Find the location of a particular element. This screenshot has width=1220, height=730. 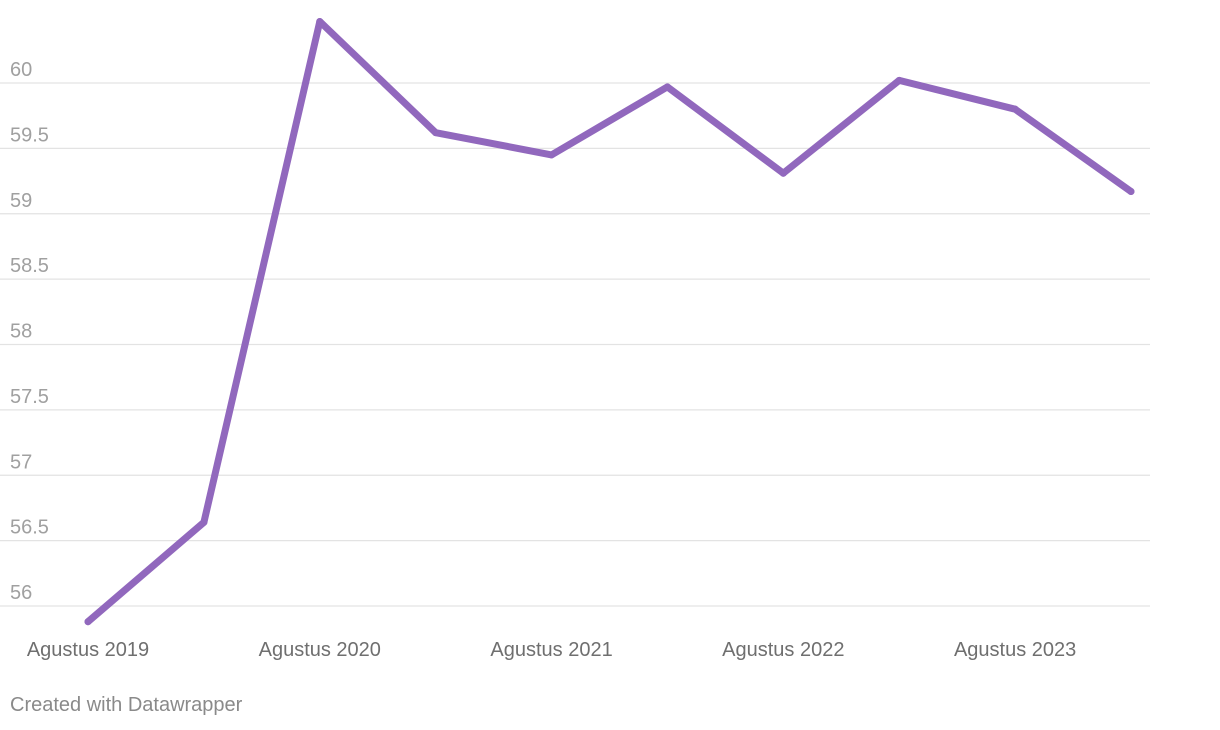

y-tick-label: 59 is located at coordinates (21, 201).